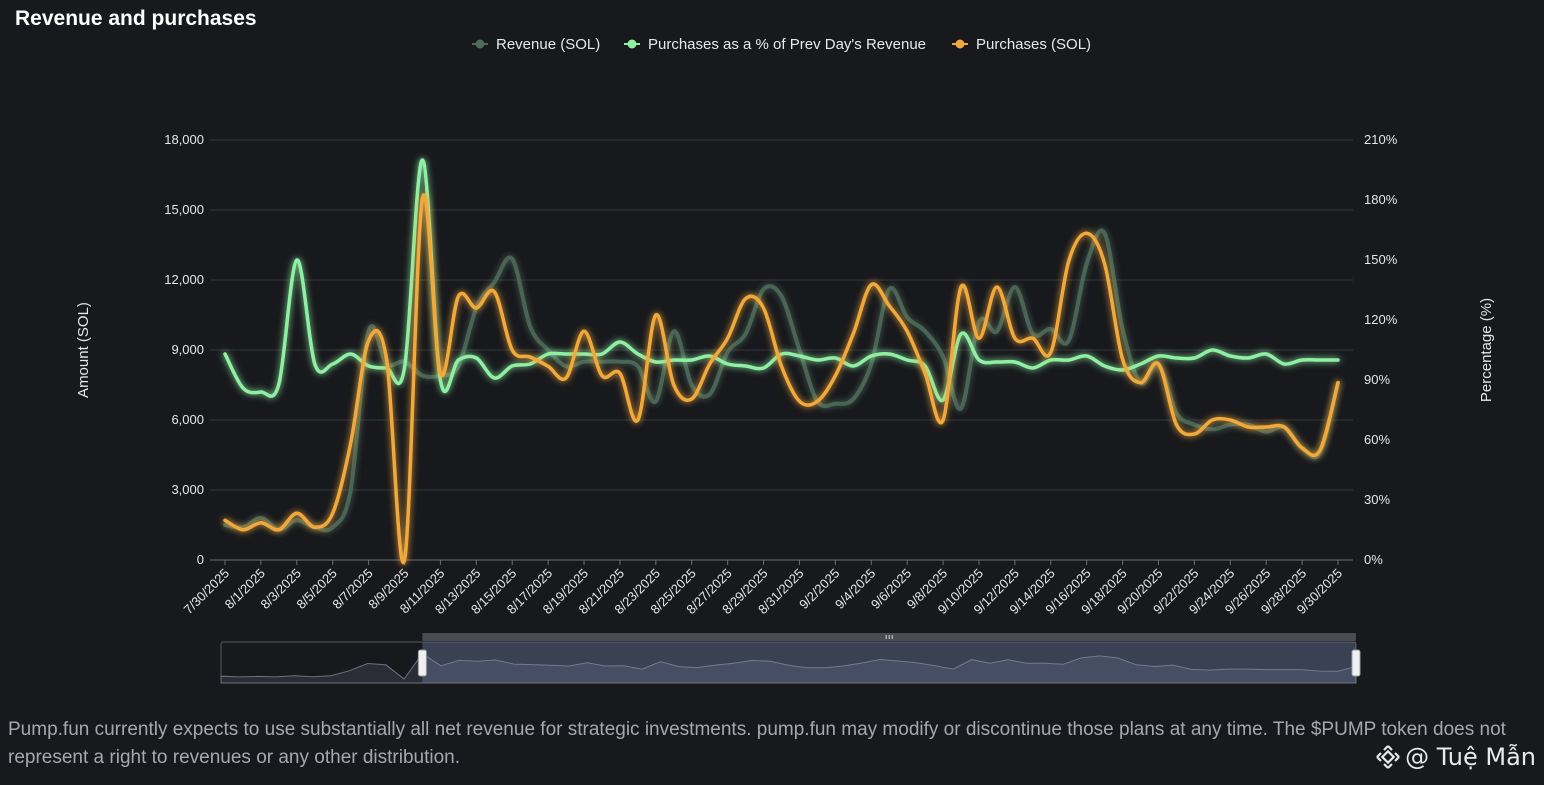 This screenshot has height=785, width=1544. I want to click on y-tick-label: 18,000, so click(184, 139).